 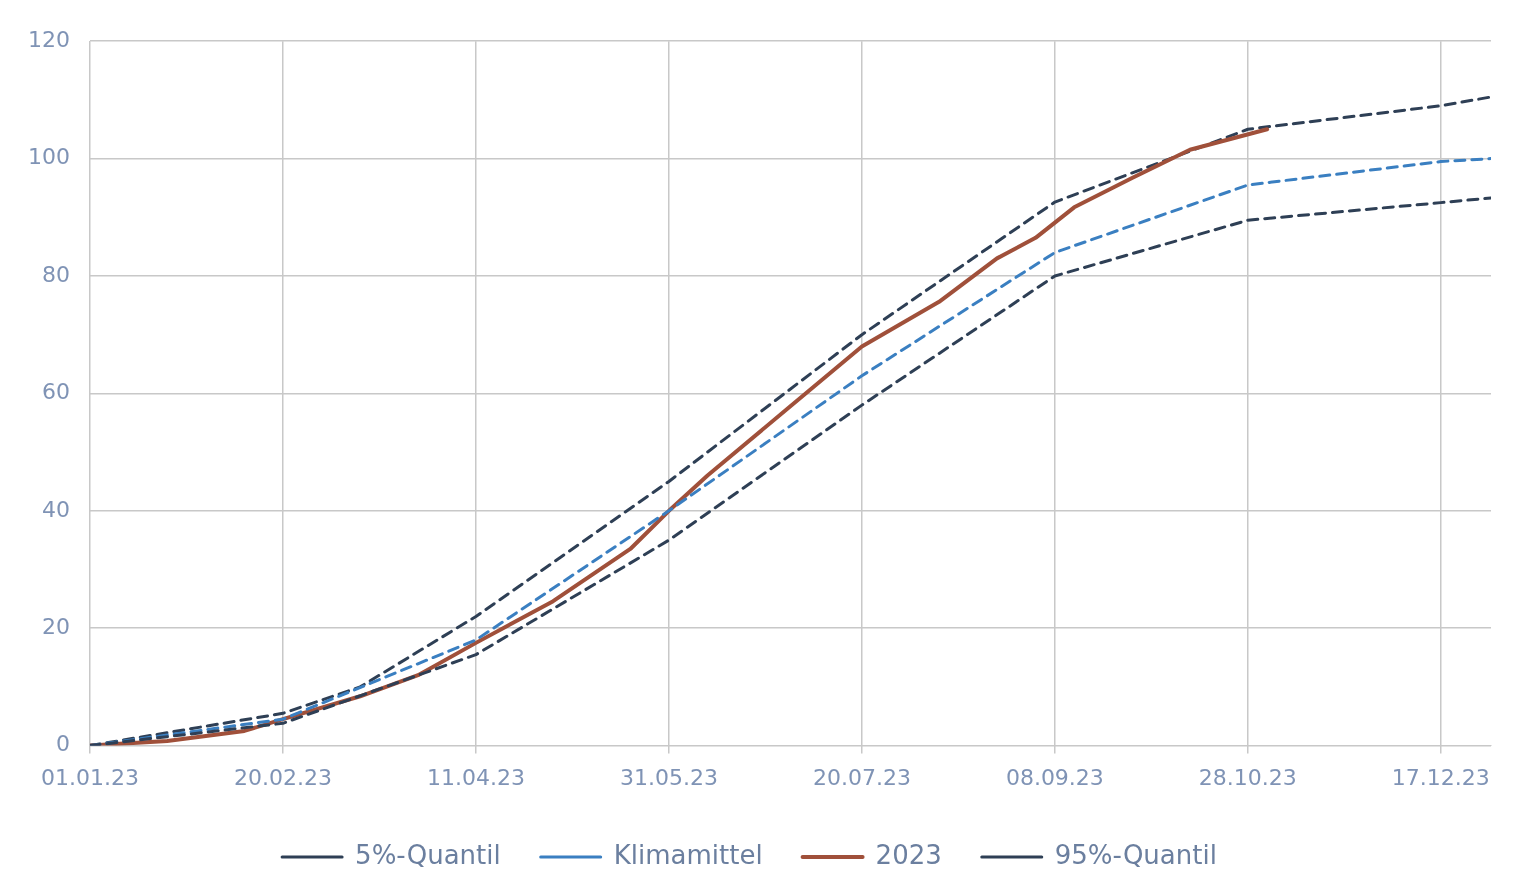 I want to click on legend-label: Klimamittel, so click(x=688, y=854).